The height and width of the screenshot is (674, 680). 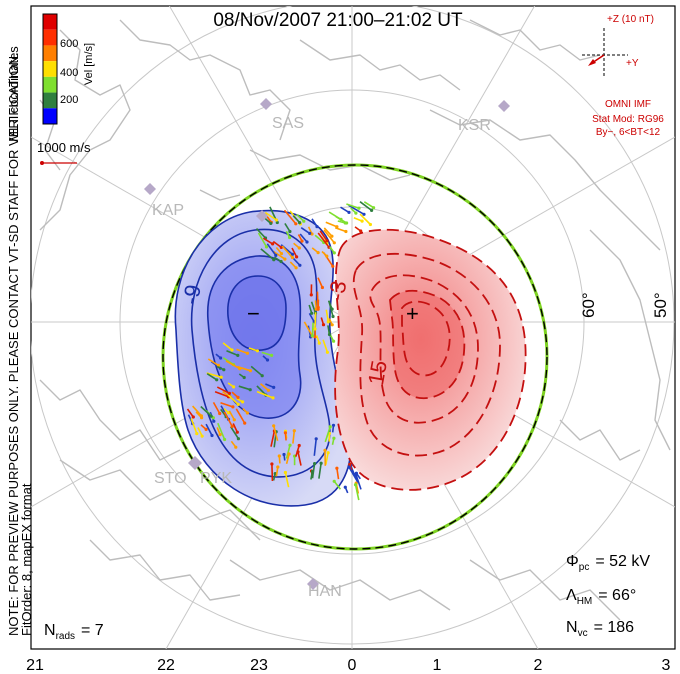 I want to click on imf-plus-y: +Y, so click(x=632, y=63).